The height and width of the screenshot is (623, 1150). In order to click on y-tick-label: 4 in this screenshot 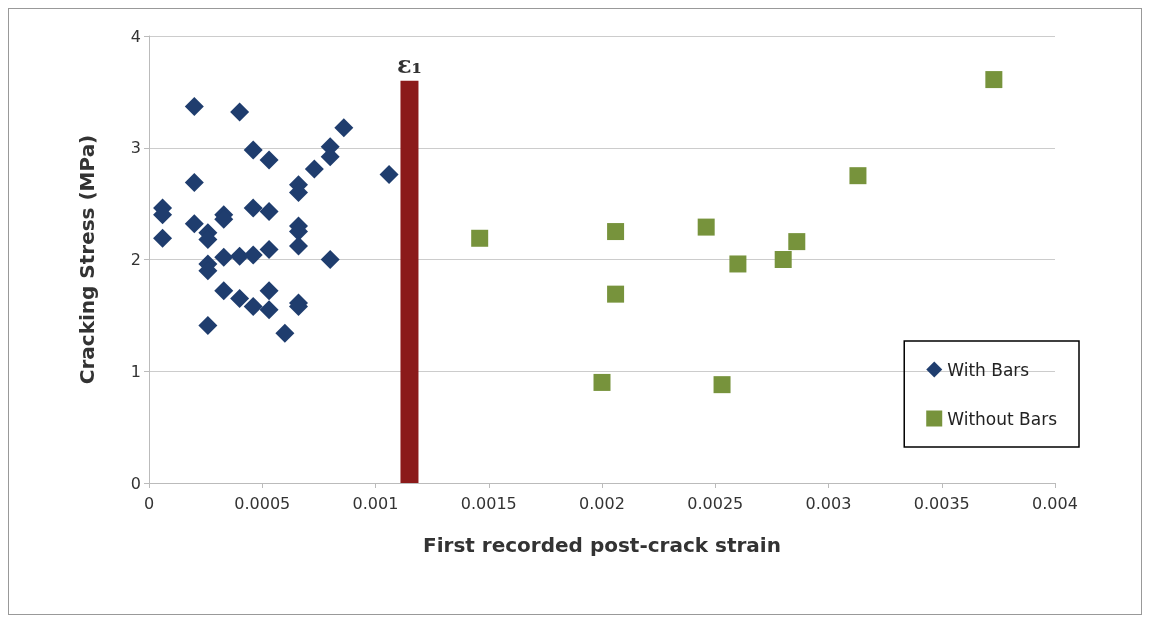, I will do `click(135, 36)`.